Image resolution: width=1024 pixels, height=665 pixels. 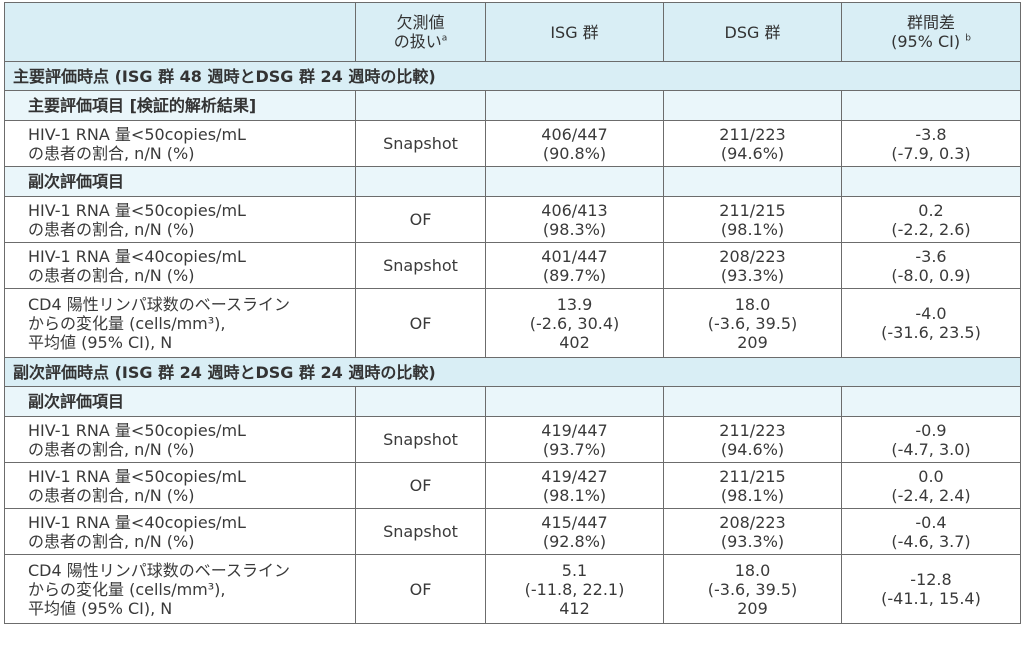 I want to click on section-title: 副次評価時点 (ISG 群 24 週時とDSG 群 24 週時の比較), so click(x=512, y=372).